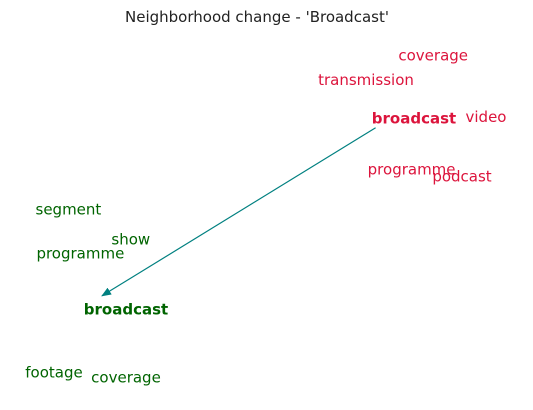  What do you see at coordinates (257, 17) in the screenshot?
I see `chart-title: Neighborhood change - 'Broadcast'` at bounding box center [257, 17].